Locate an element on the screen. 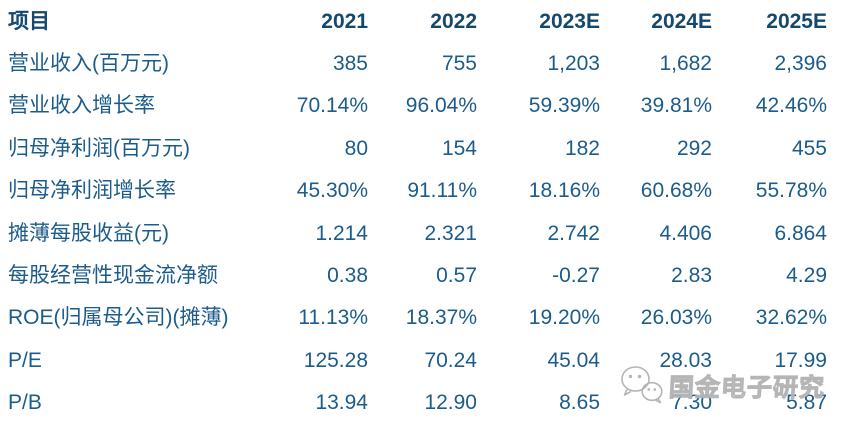 The width and height of the screenshot is (842, 424). cell-value: 0.57 is located at coordinates (456, 276).